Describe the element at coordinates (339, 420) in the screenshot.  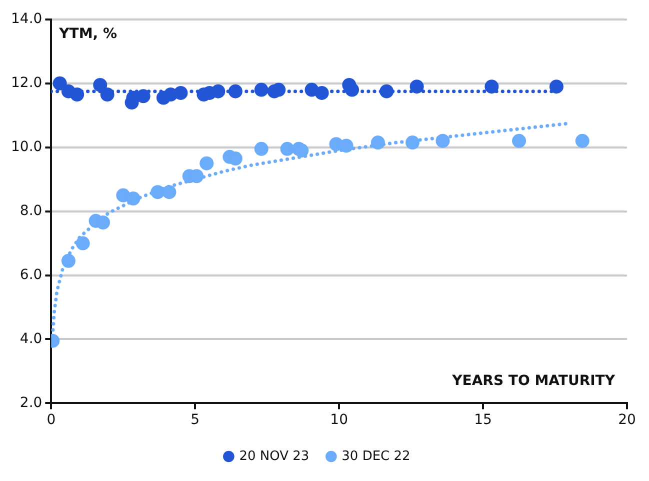
I see `x-tick-label: 10` at that location.